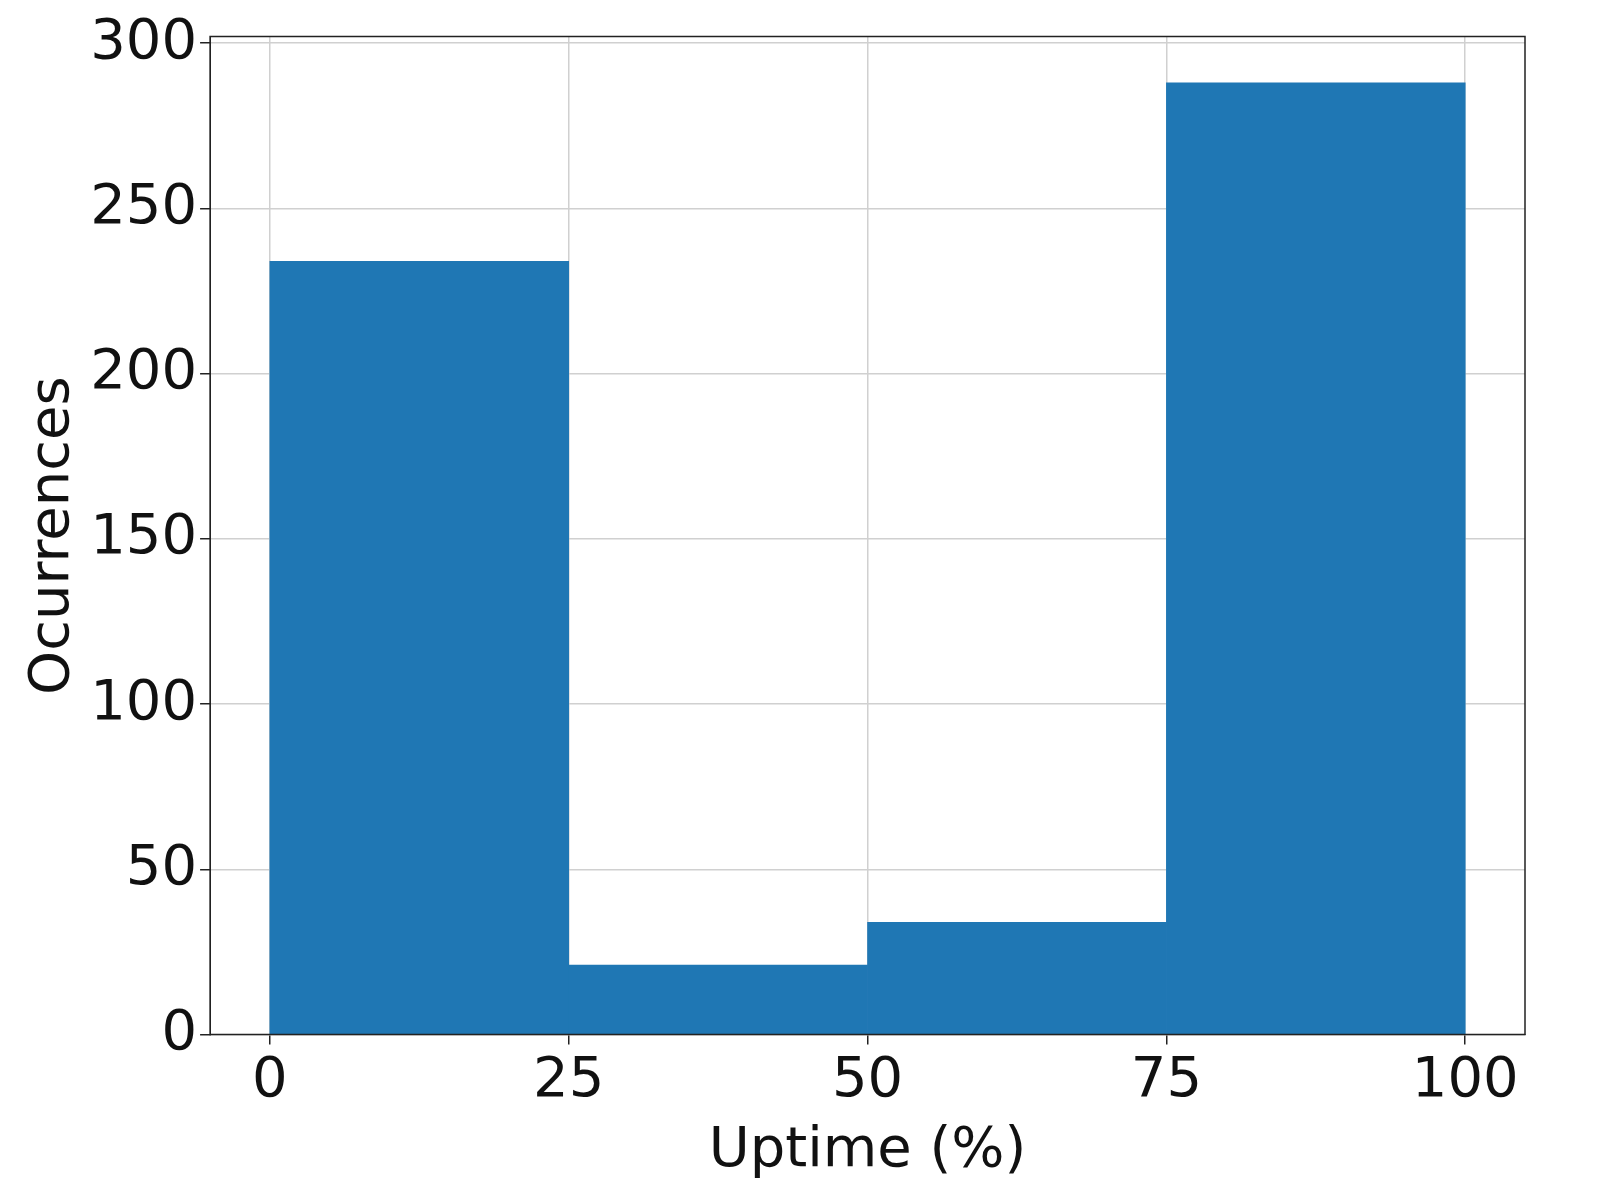  Describe the element at coordinates (161, 864) in the screenshot. I see `y-tick-label: 50` at that location.